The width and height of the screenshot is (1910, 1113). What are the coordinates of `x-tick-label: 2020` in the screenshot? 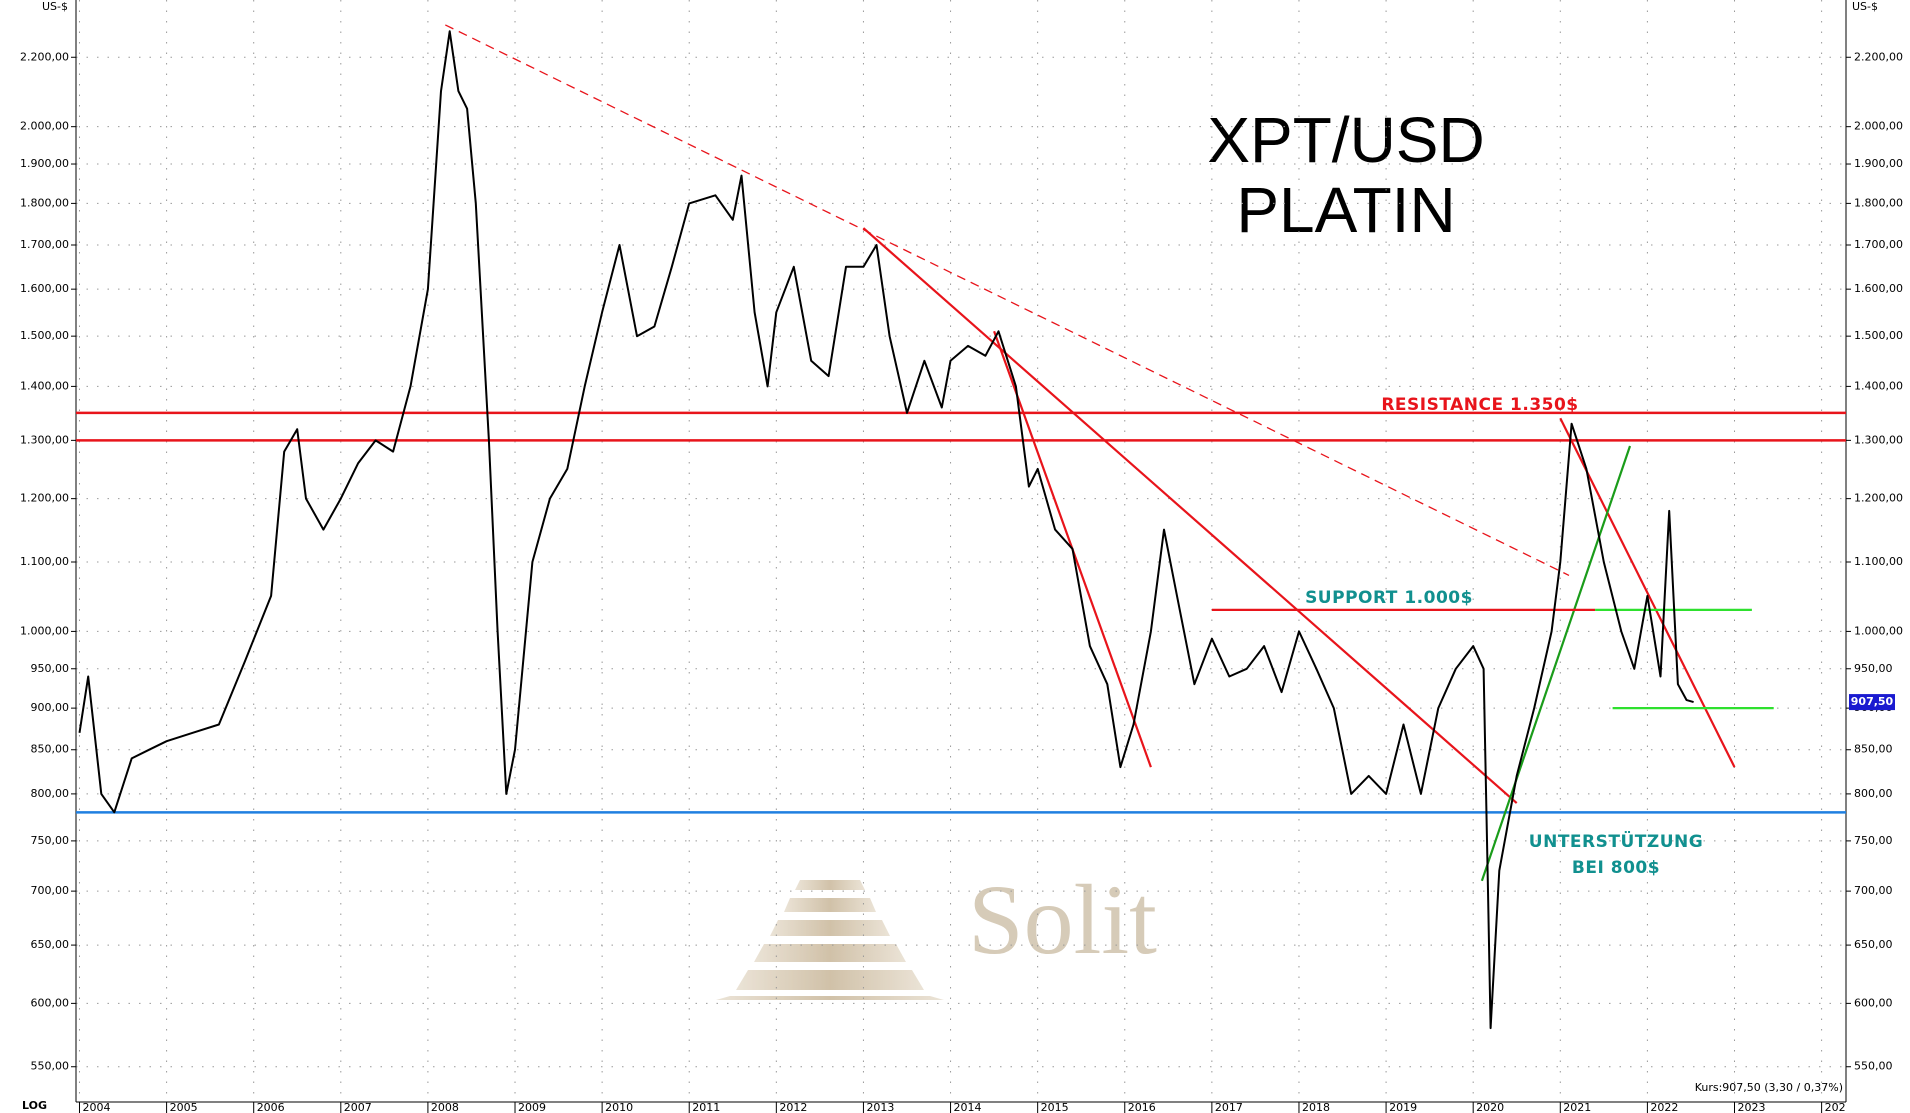 It's located at (1490, 1107).